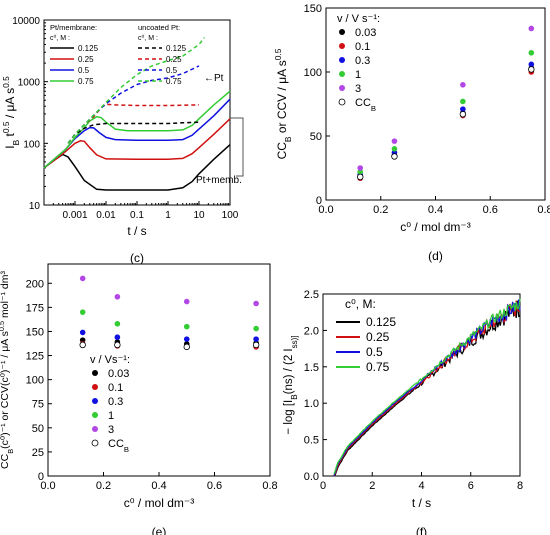 The width and height of the screenshot is (550, 535). Describe the element at coordinates (269, 486) in the screenshot. I see `panel-e-x-tick-label: 0.8` at that location.